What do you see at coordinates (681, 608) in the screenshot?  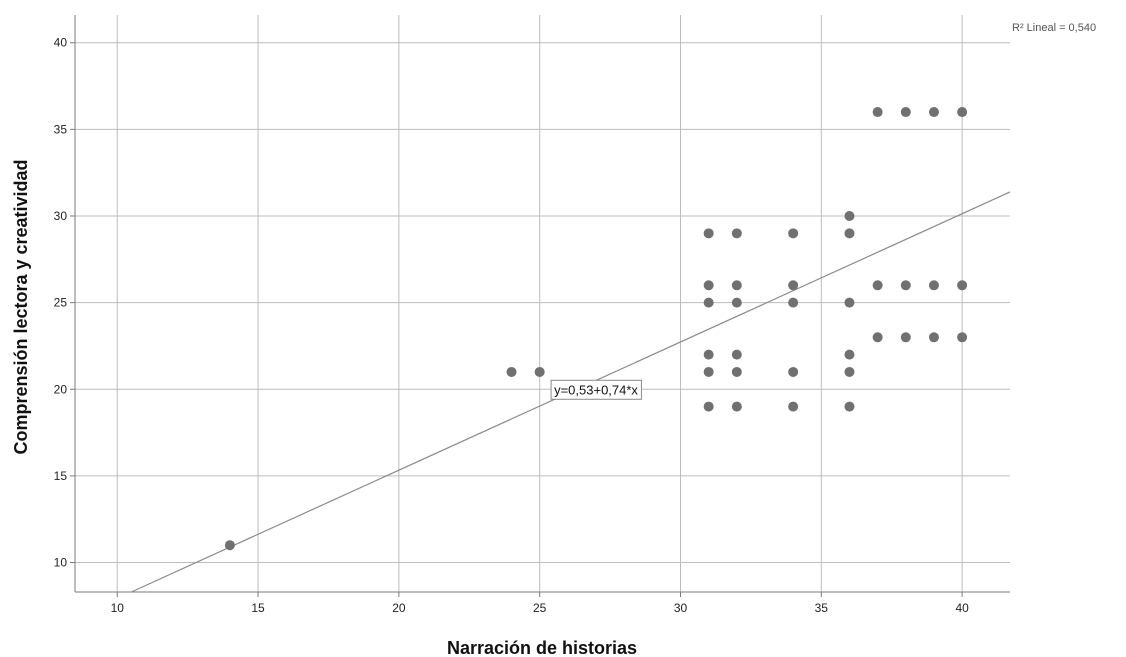 I see `x-tick-label: 30` at bounding box center [681, 608].